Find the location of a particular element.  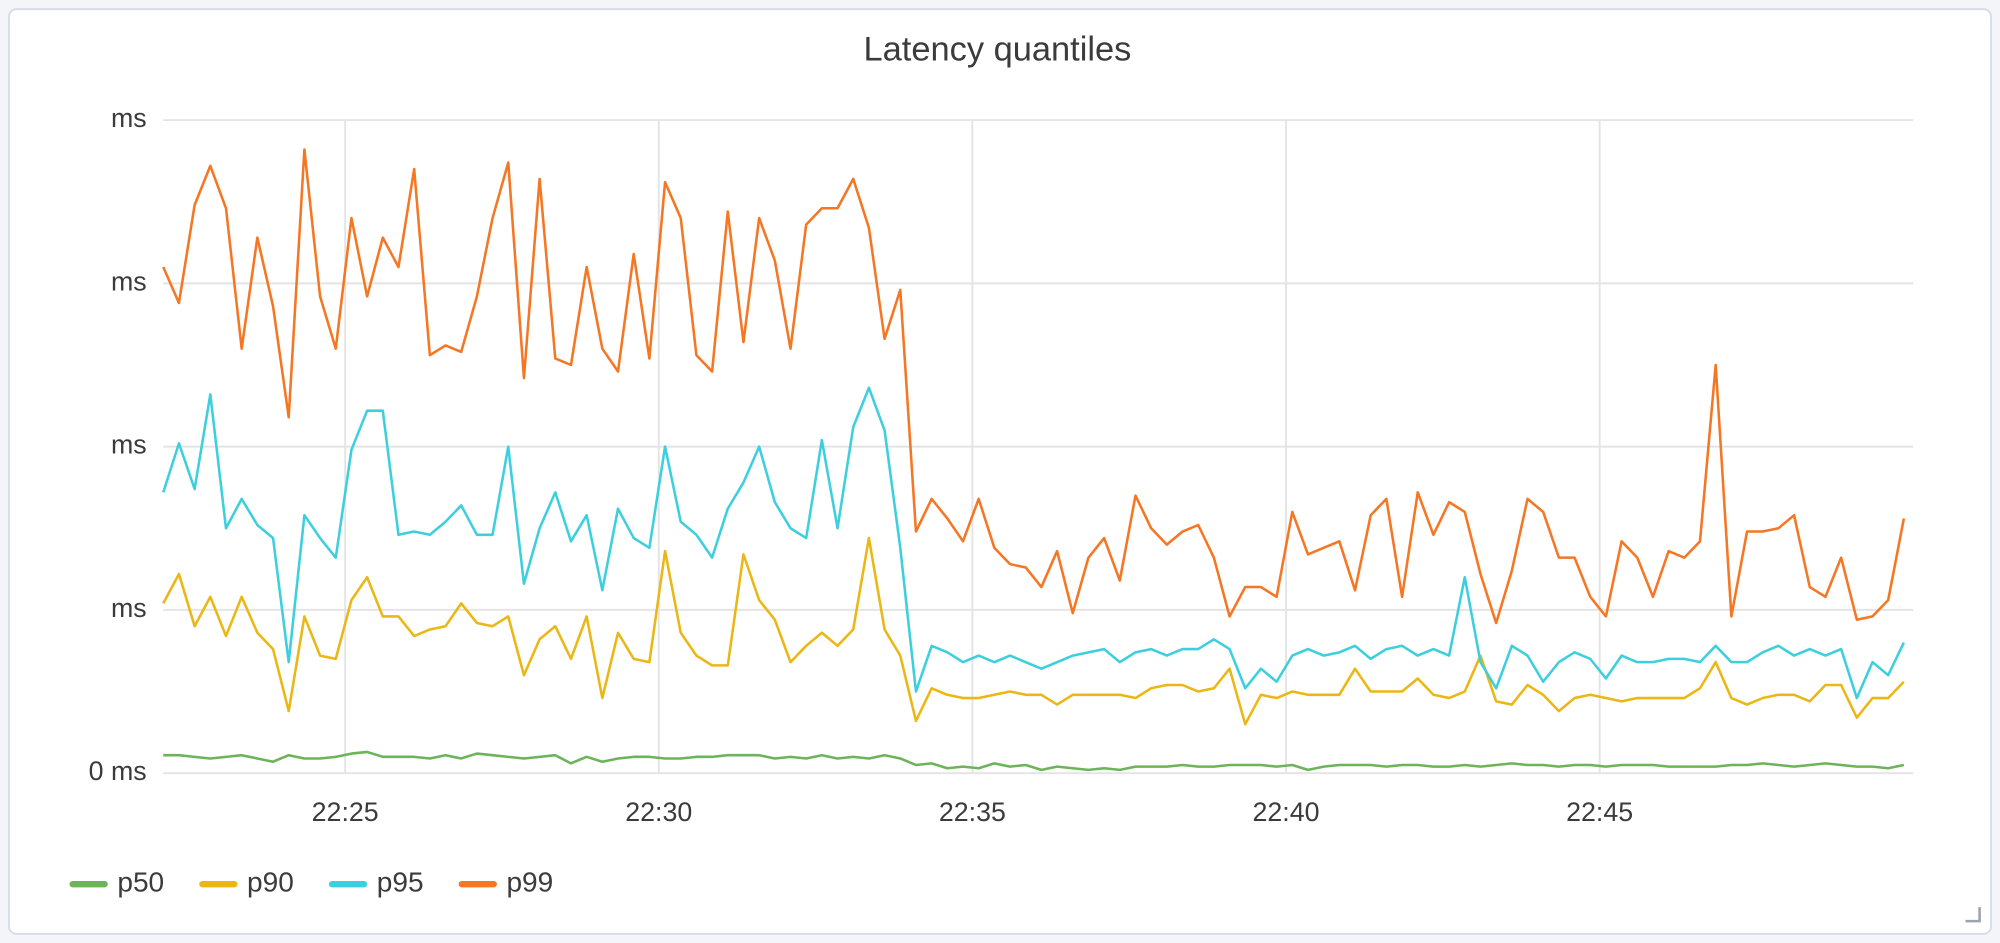

legend-item: p90 is located at coordinates (246, 882).